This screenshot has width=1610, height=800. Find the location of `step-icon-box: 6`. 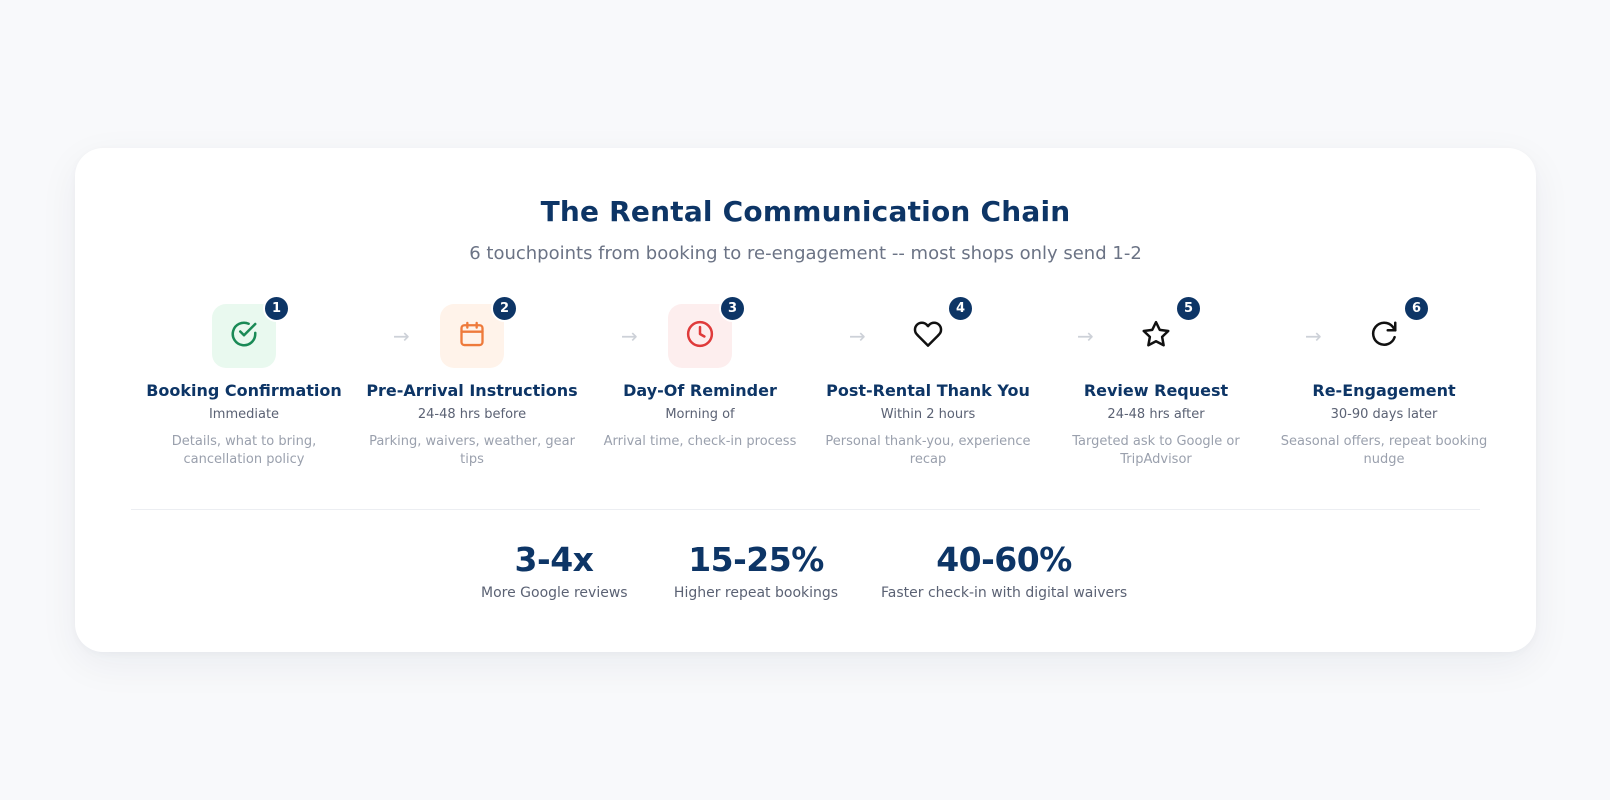

step-icon-box: 6 is located at coordinates (1391, 331).